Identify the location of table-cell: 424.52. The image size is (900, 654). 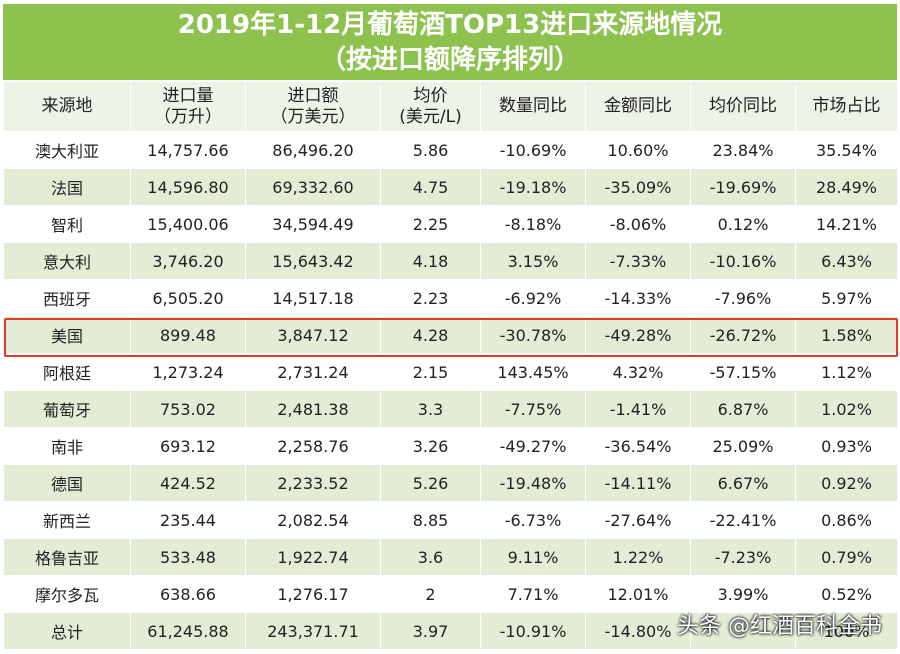
(188, 483).